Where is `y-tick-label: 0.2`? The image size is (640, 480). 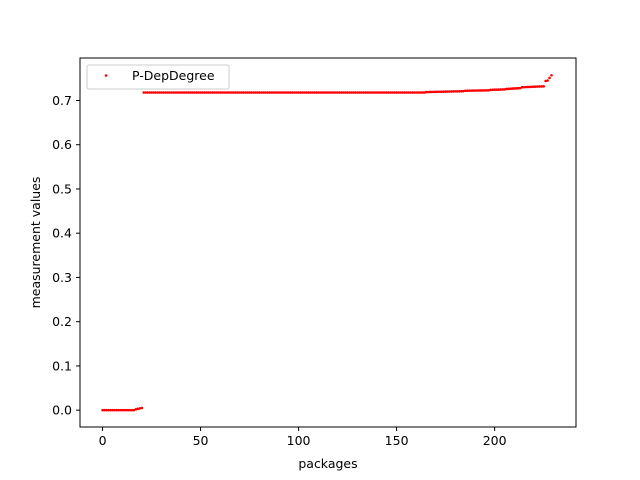
y-tick-label: 0.2 is located at coordinates (62, 321).